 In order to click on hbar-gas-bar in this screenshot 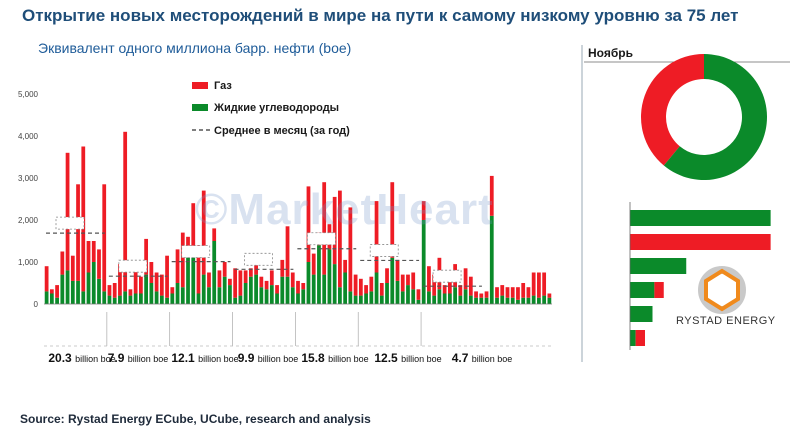, I will do `click(700, 242)`.